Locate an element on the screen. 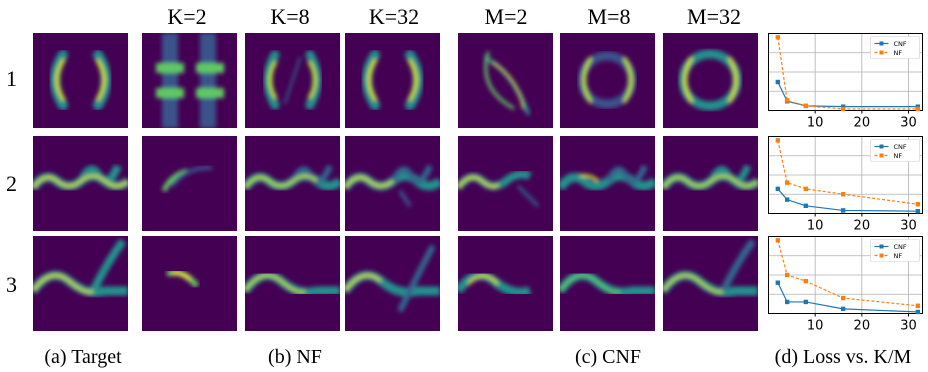 This screenshot has height=372, width=928. loss-chart-row2: 10 20 30 CNF NF is located at coordinates (845, 185).